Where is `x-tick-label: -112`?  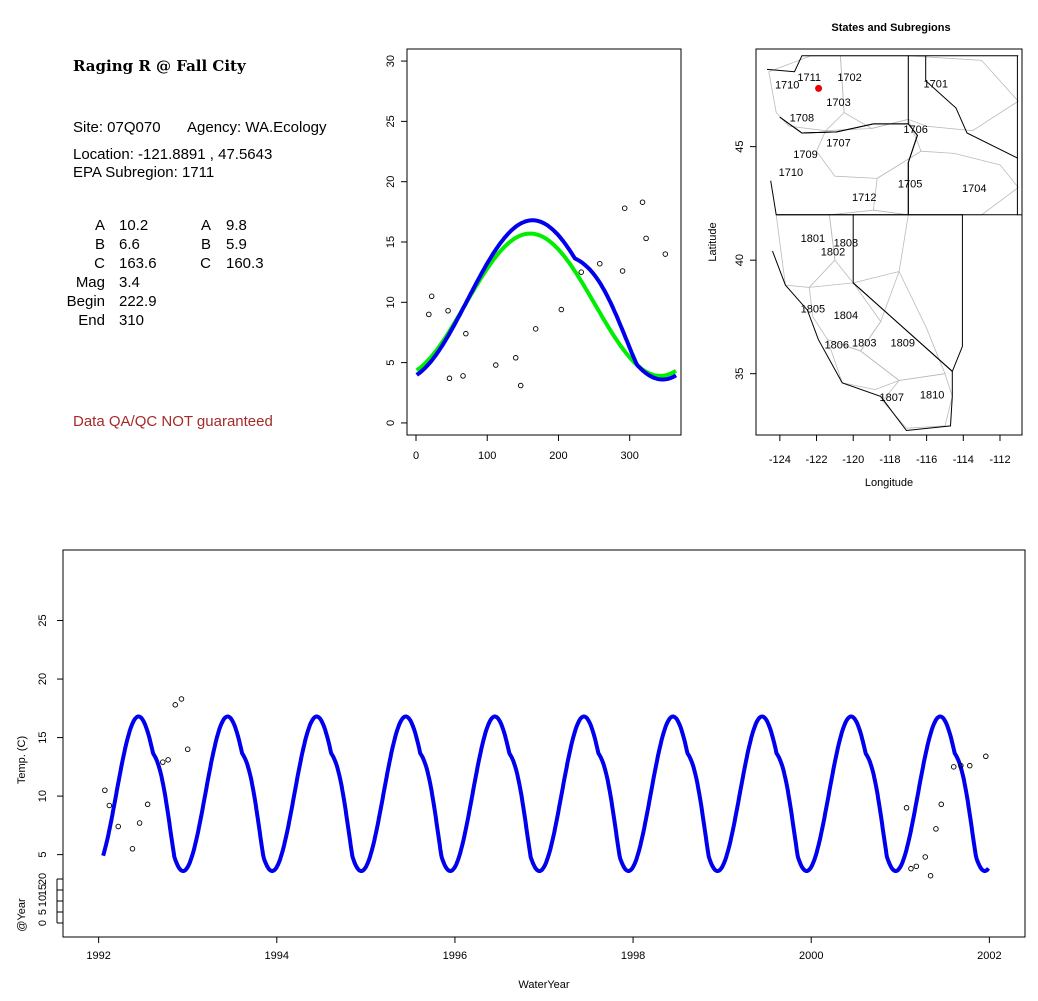 x-tick-label: -112 is located at coordinates (999, 460).